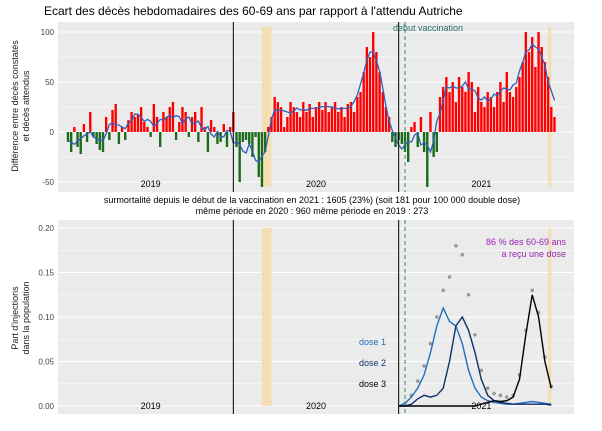 This screenshot has height=431, width=602. I want to click on top-y-ticks: 100 50 0 -50, so click(48, 107).